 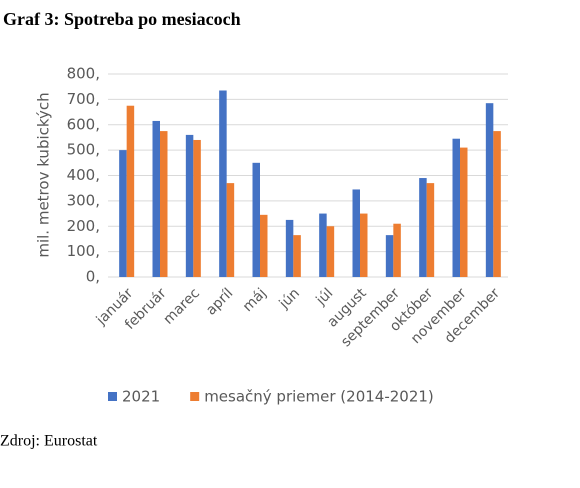 I want to click on y-axis-label: mil. metrov kubických, so click(x=44, y=174).